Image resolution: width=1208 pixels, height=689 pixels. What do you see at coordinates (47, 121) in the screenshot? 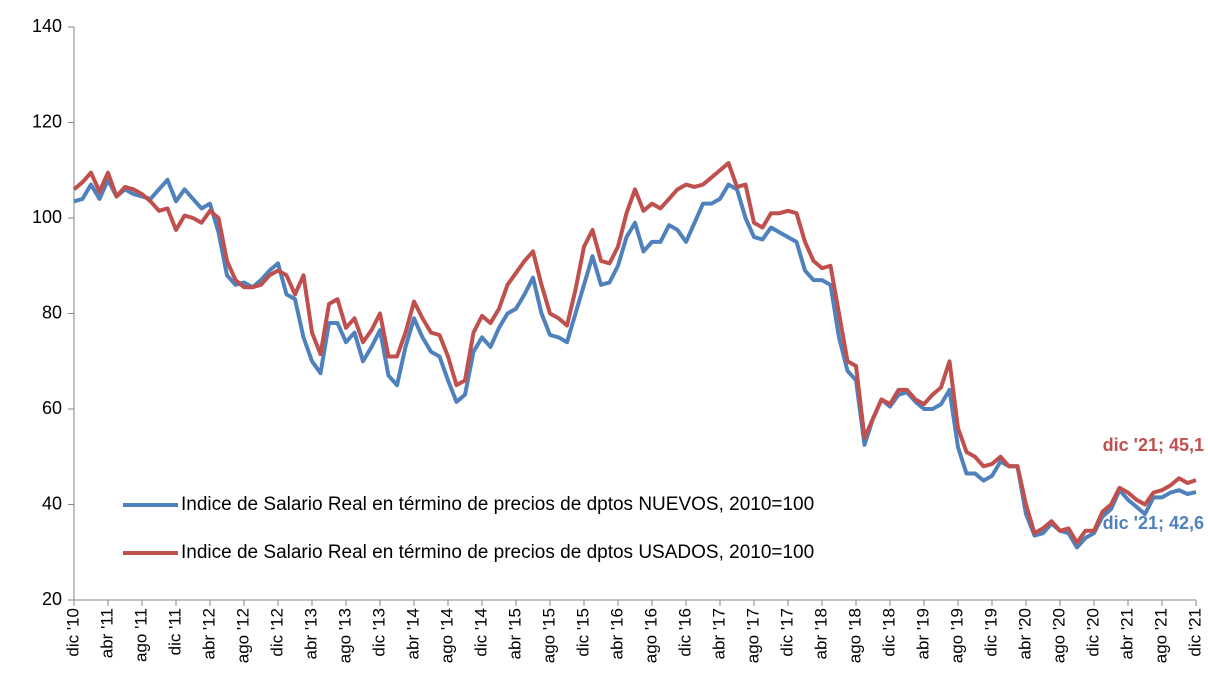
I see `y-tick-label: 120` at bounding box center [47, 121].